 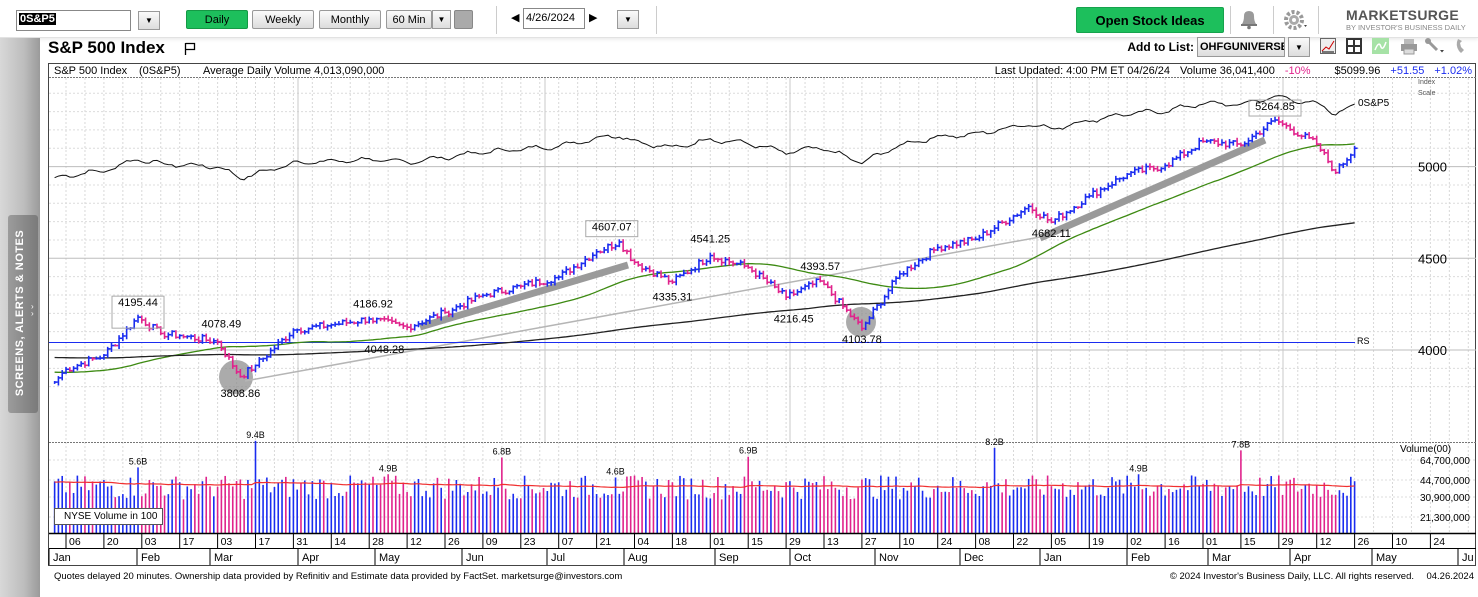 I want to click on symbol-value: 0S&P5, so click(x=37, y=19).